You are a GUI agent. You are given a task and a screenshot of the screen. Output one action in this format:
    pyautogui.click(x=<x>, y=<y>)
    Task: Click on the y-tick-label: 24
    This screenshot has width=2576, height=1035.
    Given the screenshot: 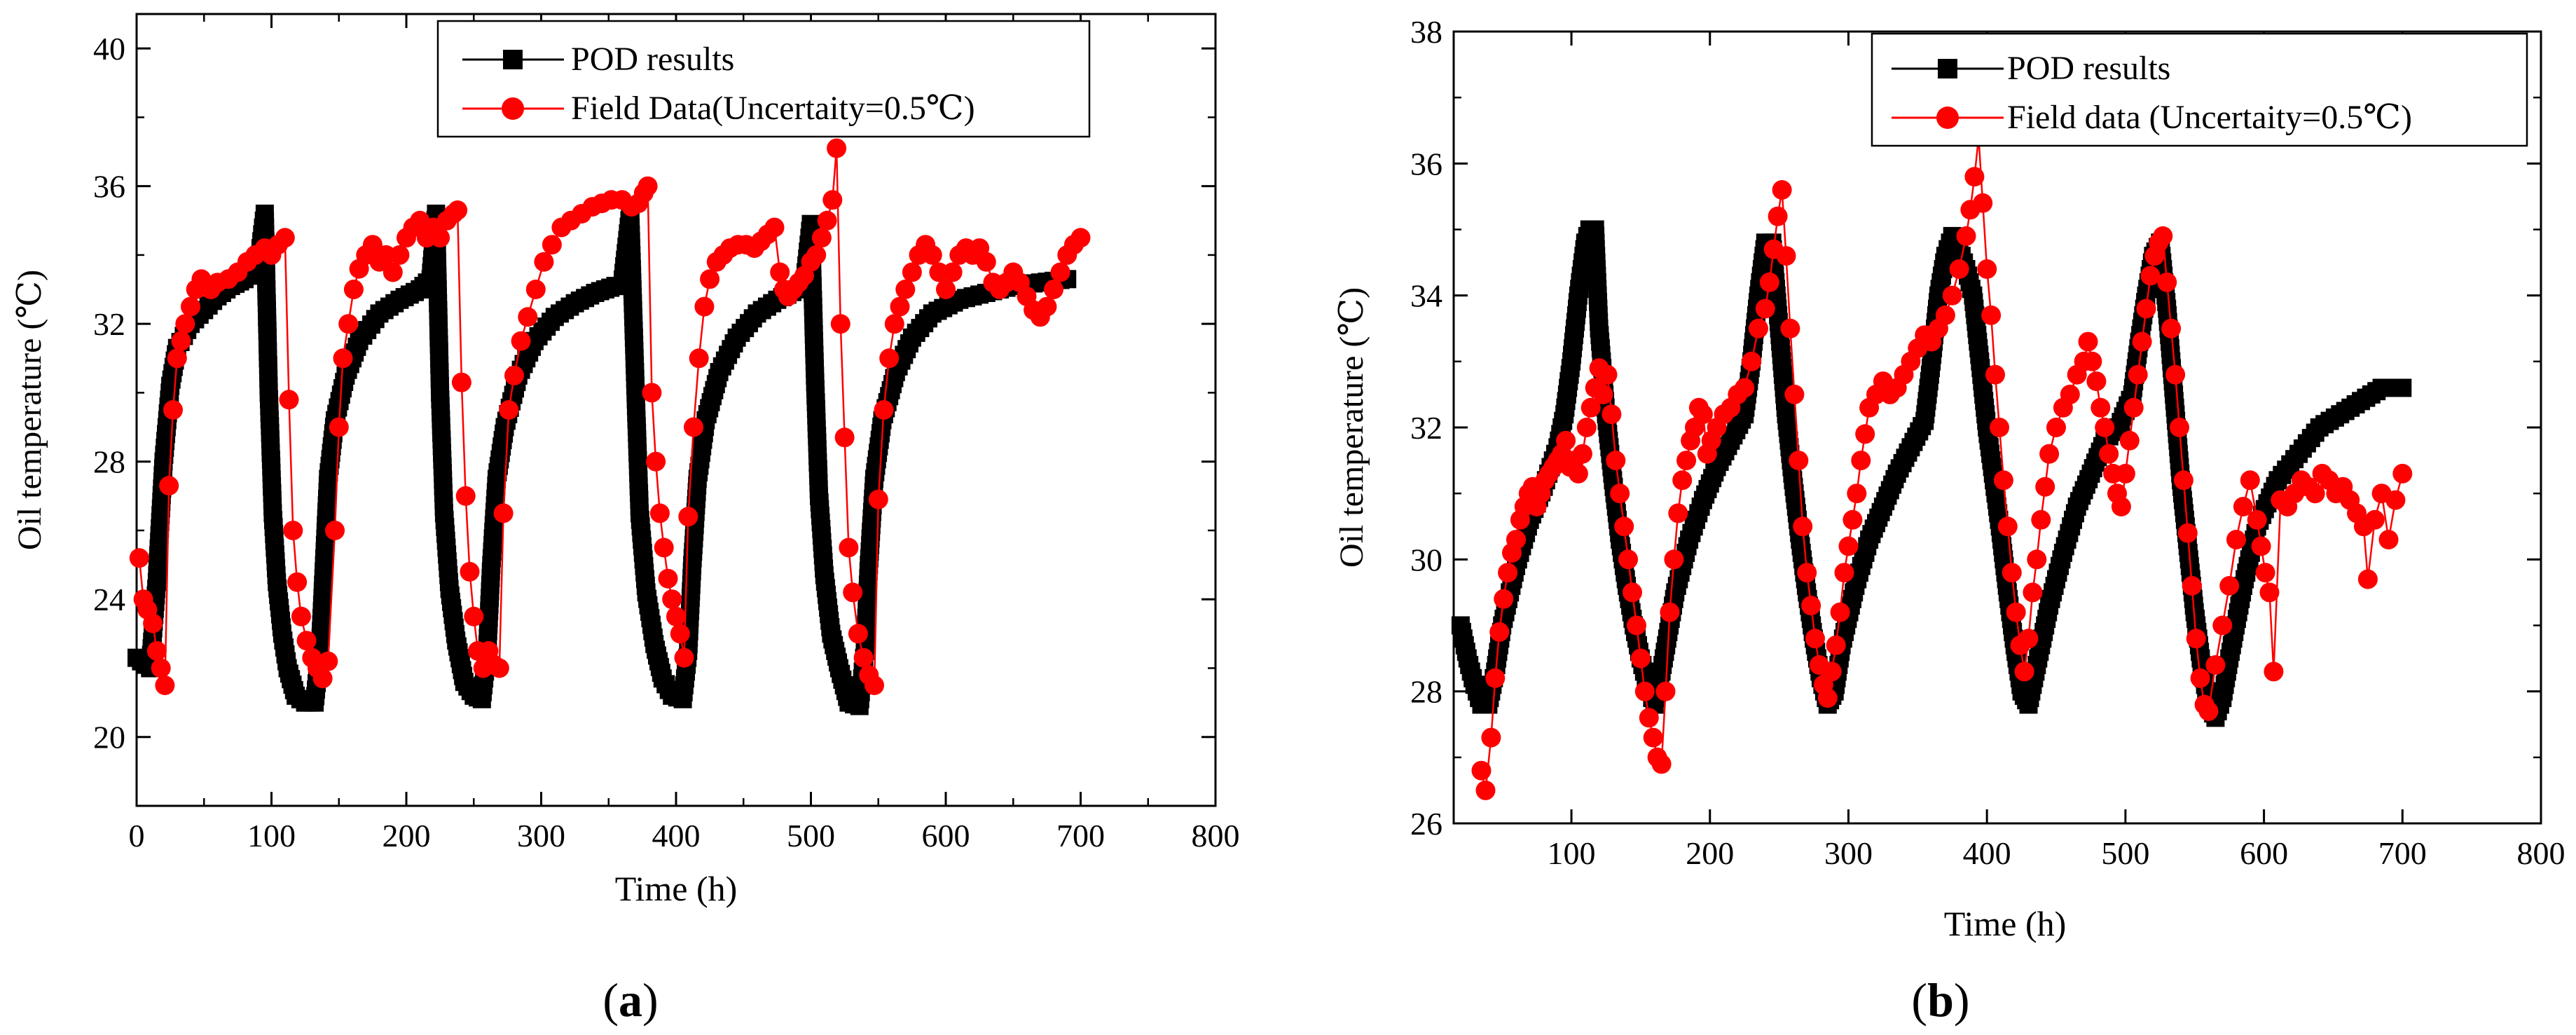 What is the action you would take?
    pyautogui.click(x=109, y=600)
    